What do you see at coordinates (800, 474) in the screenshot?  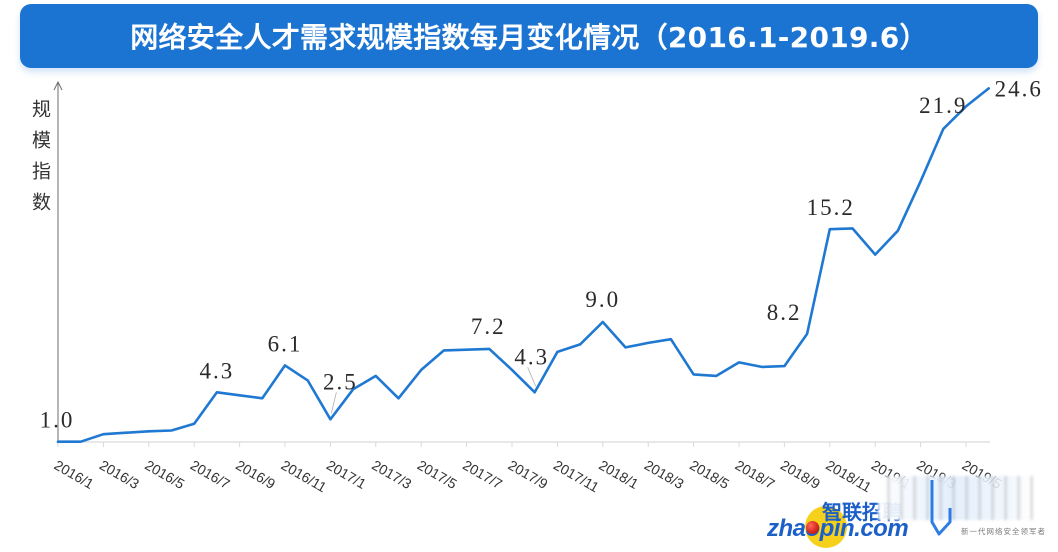 I see `x-tick-label: 2018/9` at bounding box center [800, 474].